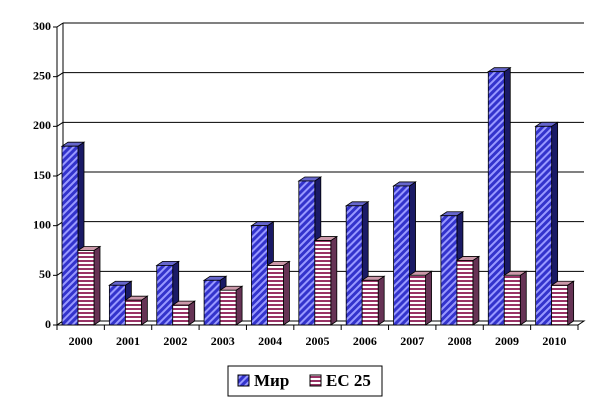  What do you see at coordinates (42, 75) in the screenshot?
I see `y-tick-label: 250` at bounding box center [42, 75].